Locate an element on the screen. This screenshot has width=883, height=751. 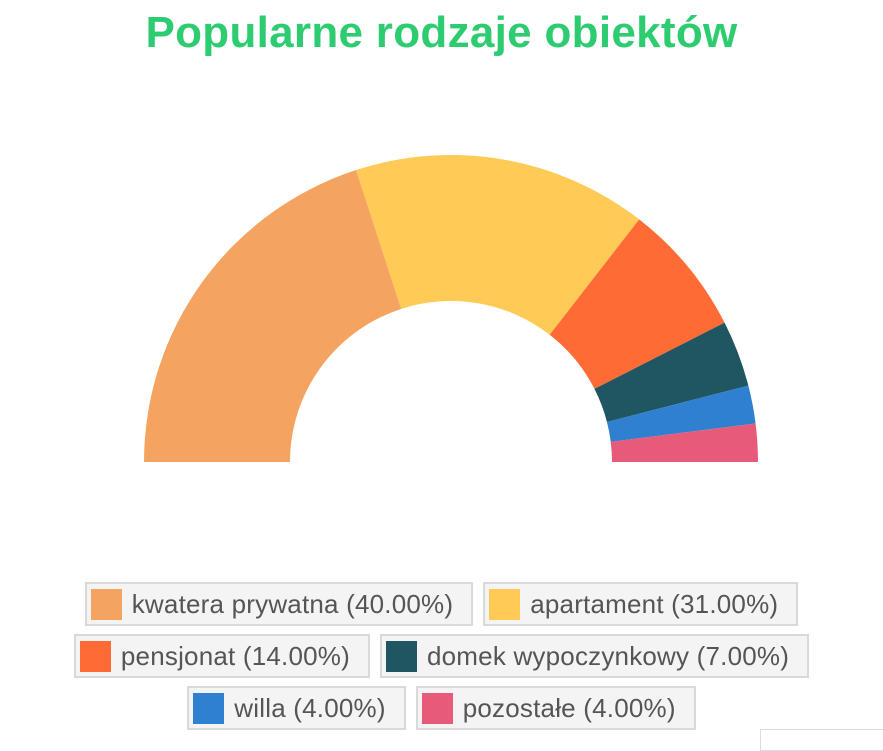
legend-item-kwatera-prywatna: kwatera prywatna (40.00%) is located at coordinates (279, 604).